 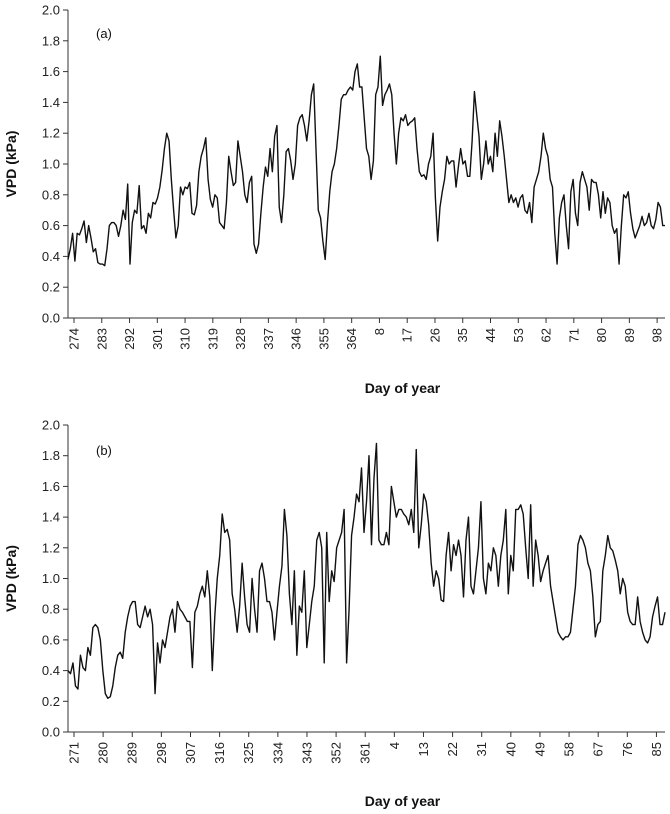 I want to click on x-tick-label: 31, so click(x=481, y=749).